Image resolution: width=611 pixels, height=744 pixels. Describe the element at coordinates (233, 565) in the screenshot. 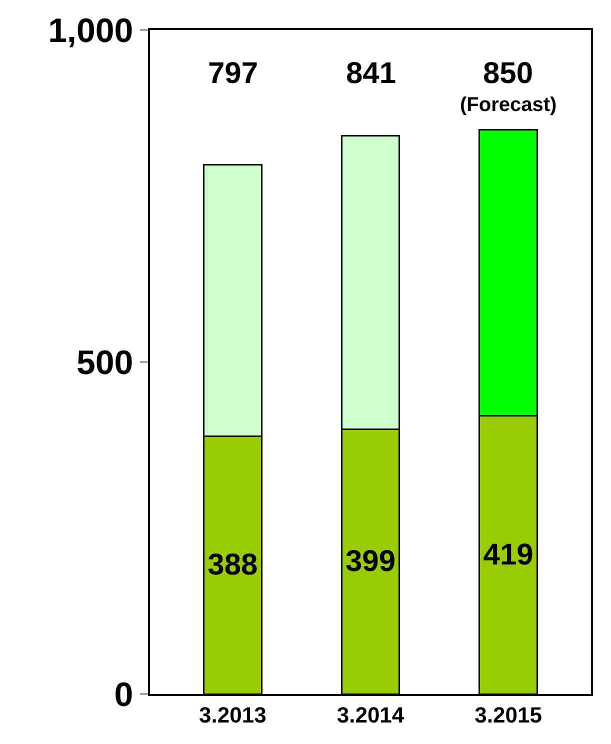

I see `data-label: 388` at that location.